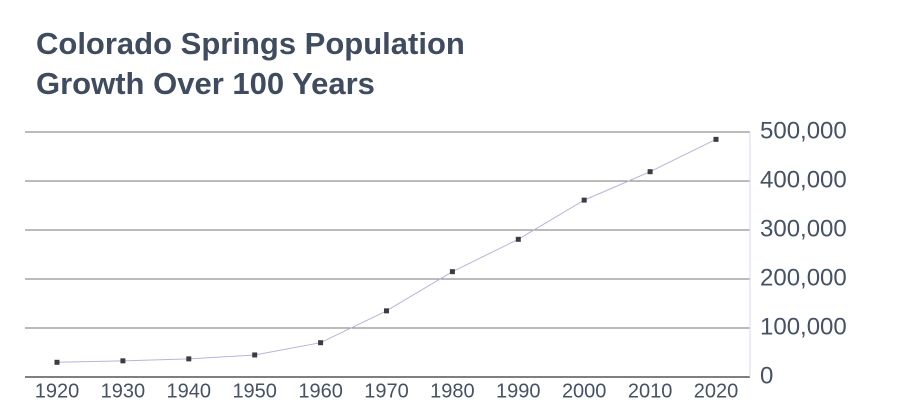 The image size is (900, 420). I want to click on x-tick-label: 1930, so click(123, 391).